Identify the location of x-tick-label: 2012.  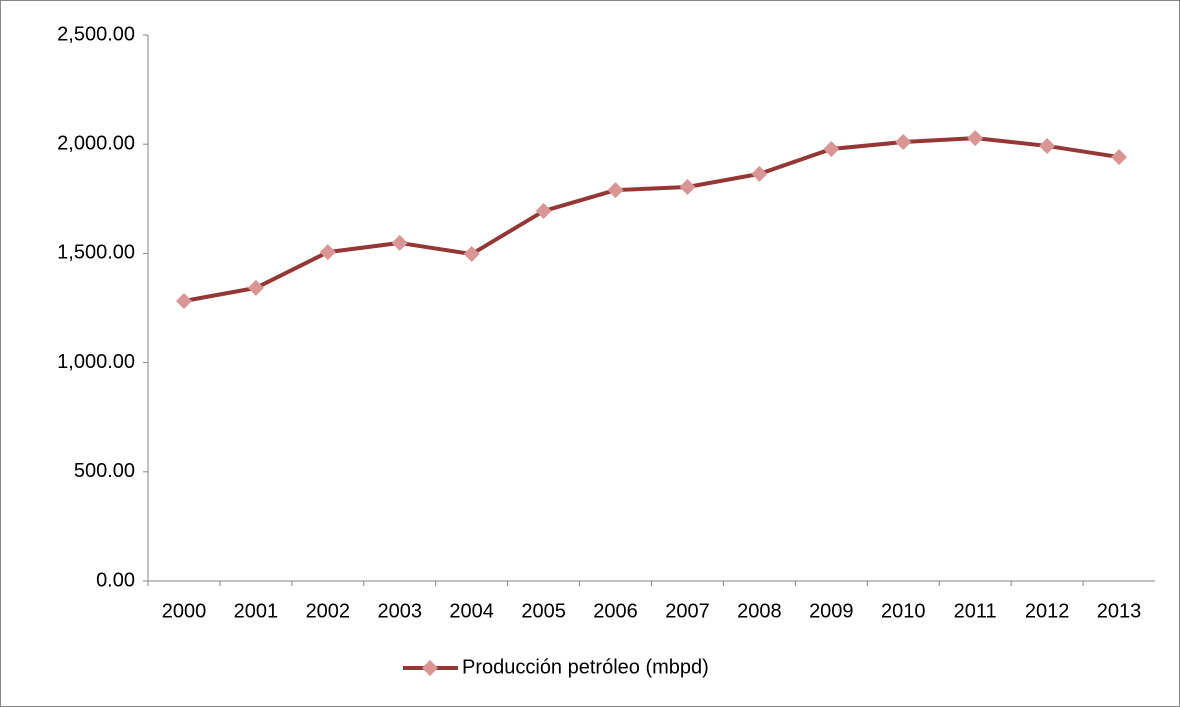
(1047, 611).